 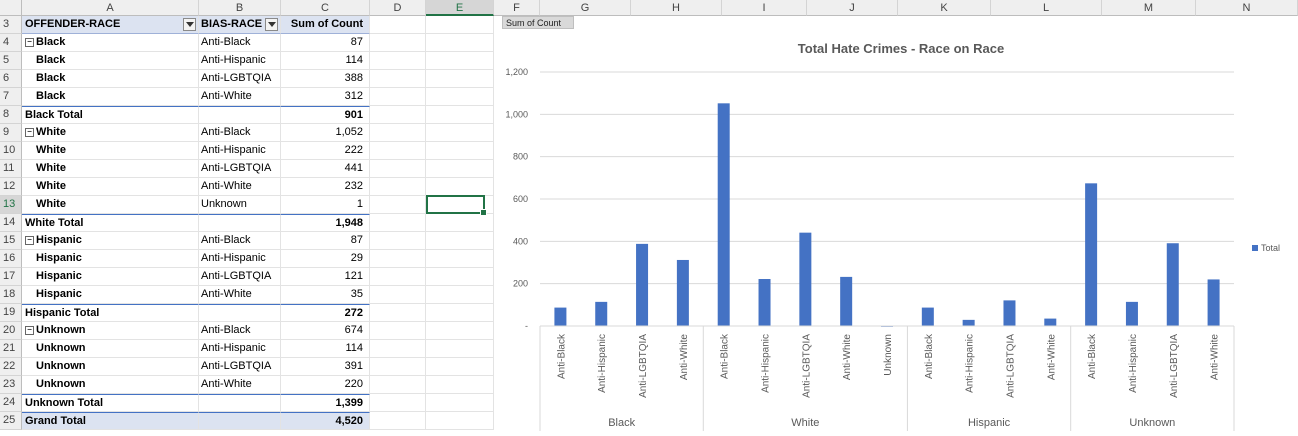 I want to click on row-header-6: 6, so click(x=11, y=79).